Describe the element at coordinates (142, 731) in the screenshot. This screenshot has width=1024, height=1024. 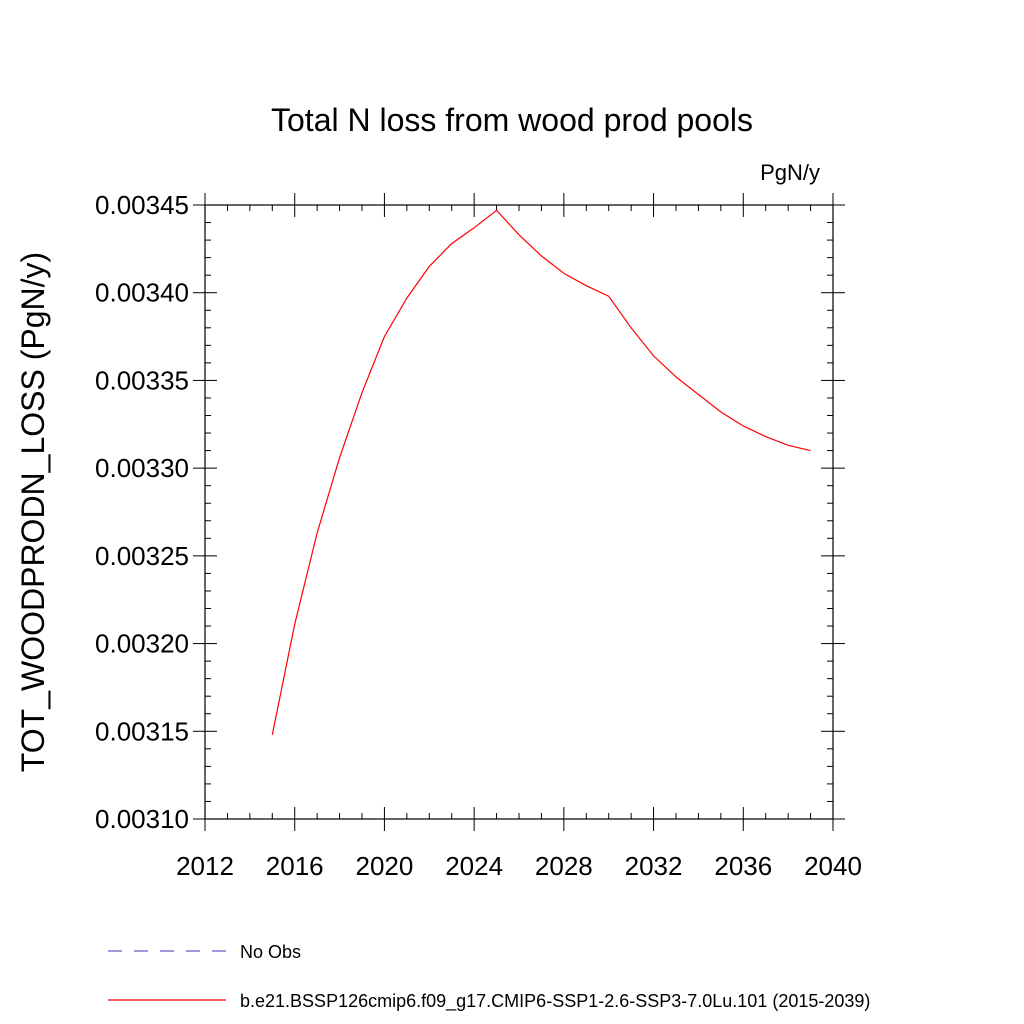
I see `y-tick-label: 0.00315` at that location.